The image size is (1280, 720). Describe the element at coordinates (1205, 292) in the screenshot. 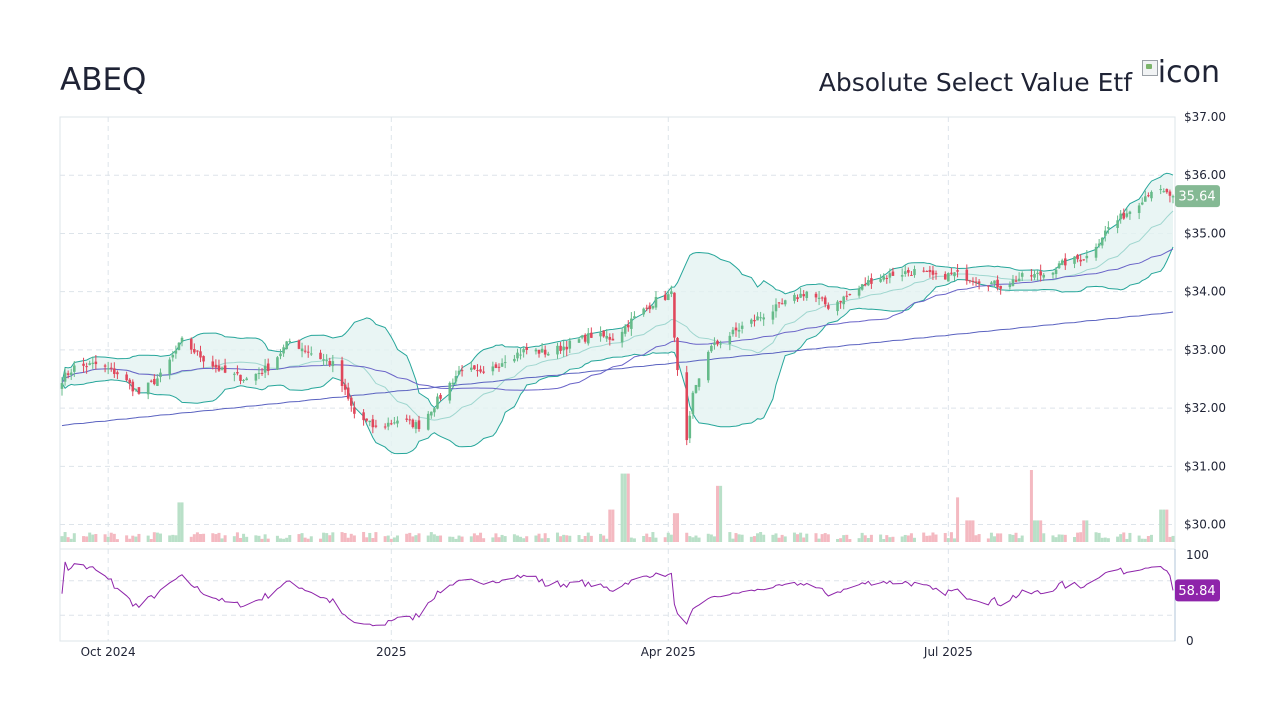

I see `price-tick-label: $34.00` at that location.